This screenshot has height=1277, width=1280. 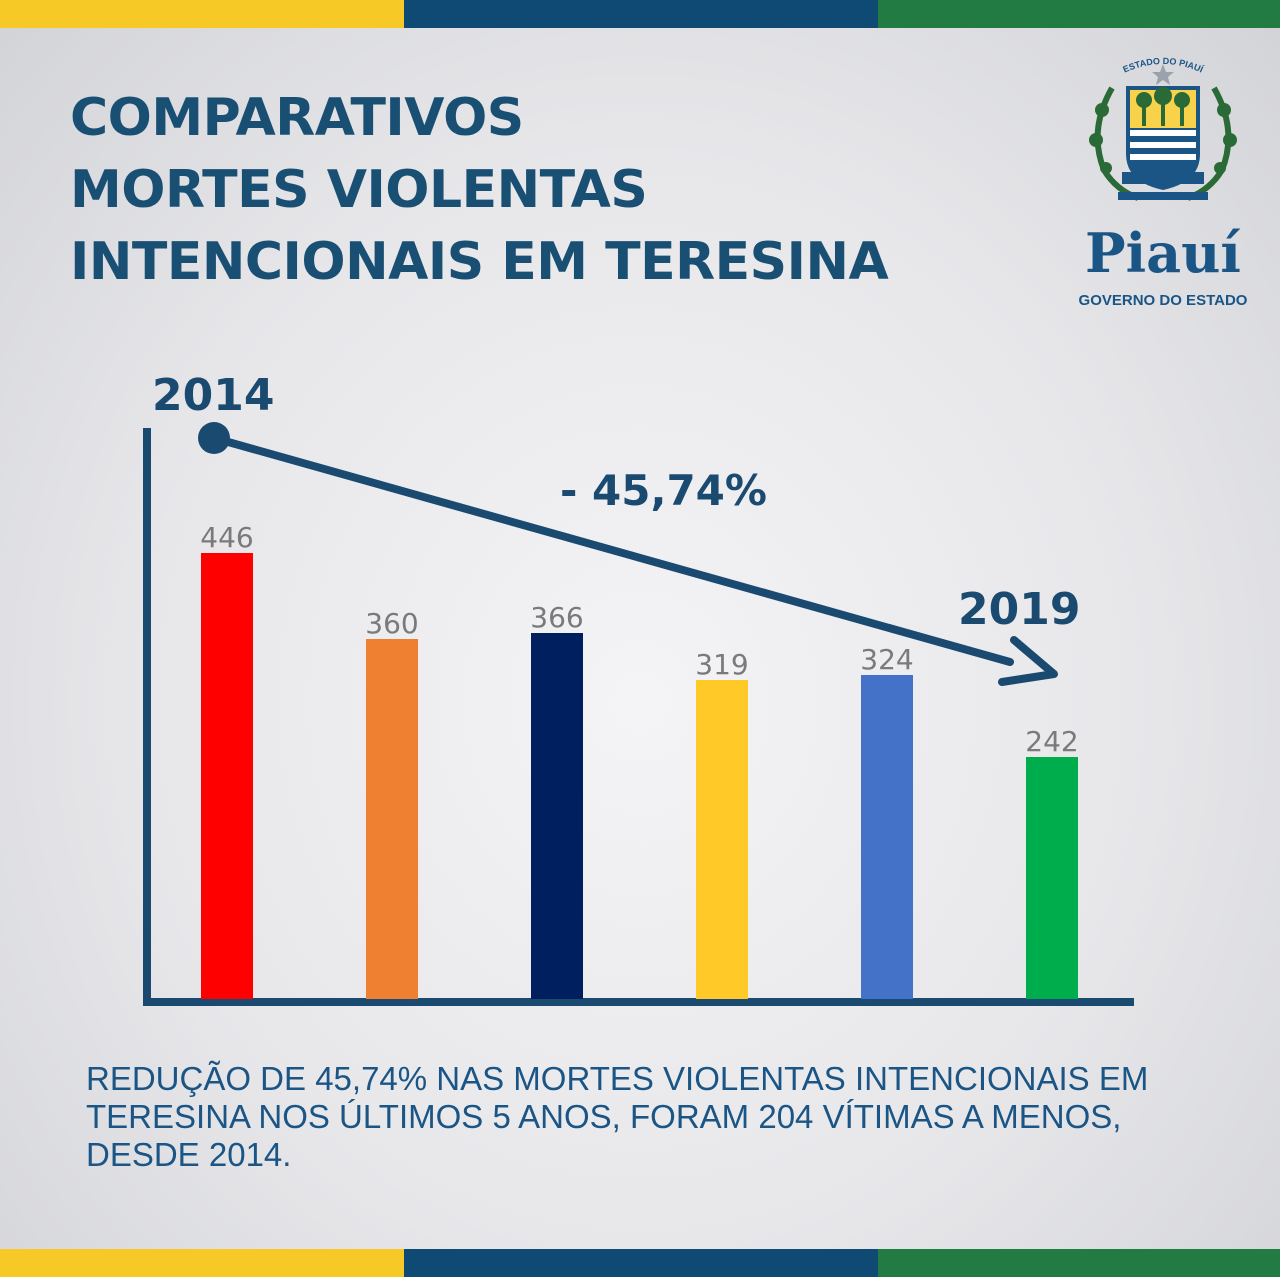 I want to click on bottom-color-stripe, so click(x=640, y=1263).